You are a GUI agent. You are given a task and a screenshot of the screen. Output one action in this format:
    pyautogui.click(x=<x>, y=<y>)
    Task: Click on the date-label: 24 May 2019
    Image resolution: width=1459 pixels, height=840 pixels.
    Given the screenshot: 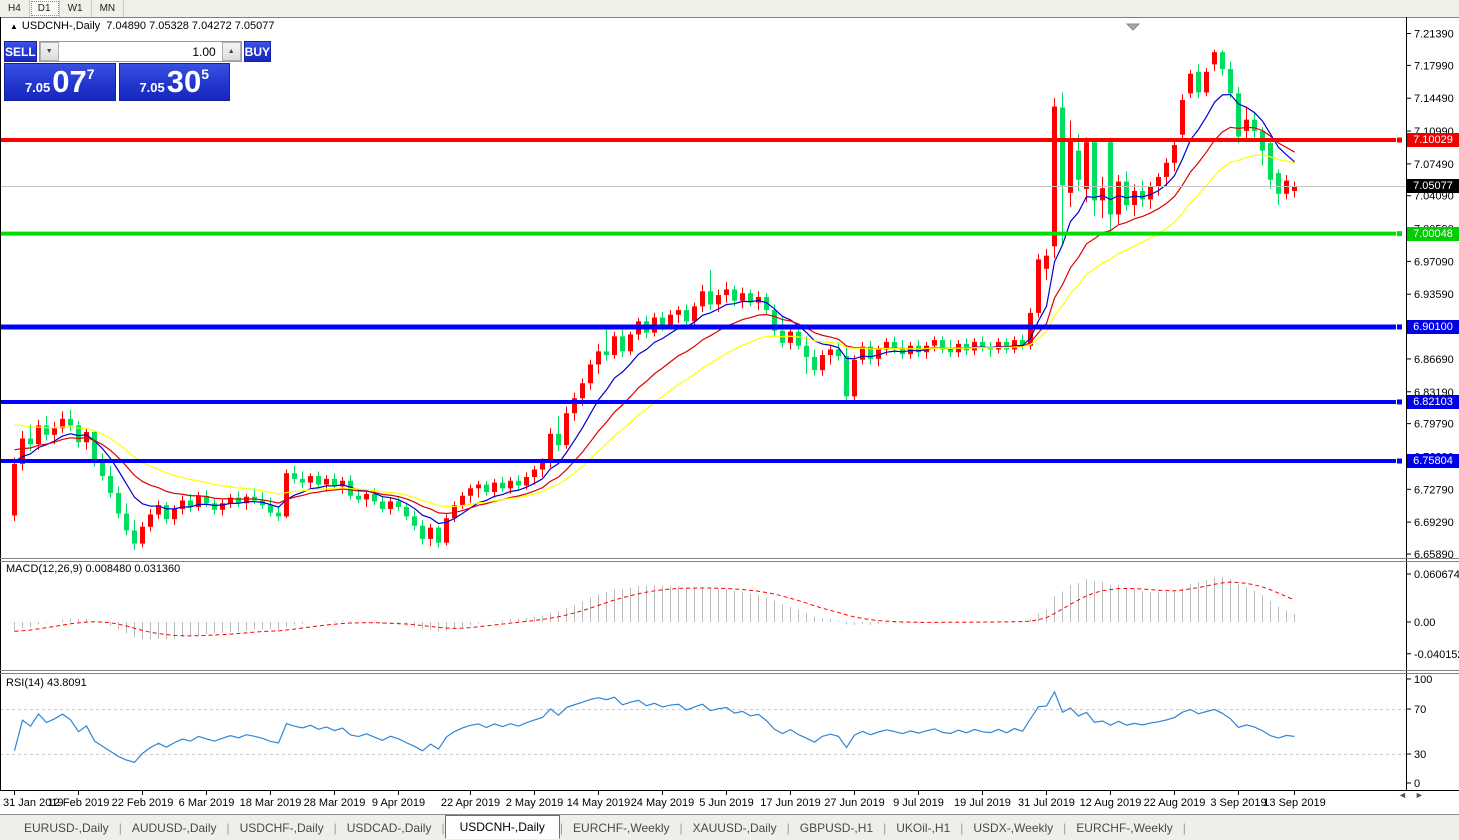 What is the action you would take?
    pyautogui.click(x=663, y=803)
    